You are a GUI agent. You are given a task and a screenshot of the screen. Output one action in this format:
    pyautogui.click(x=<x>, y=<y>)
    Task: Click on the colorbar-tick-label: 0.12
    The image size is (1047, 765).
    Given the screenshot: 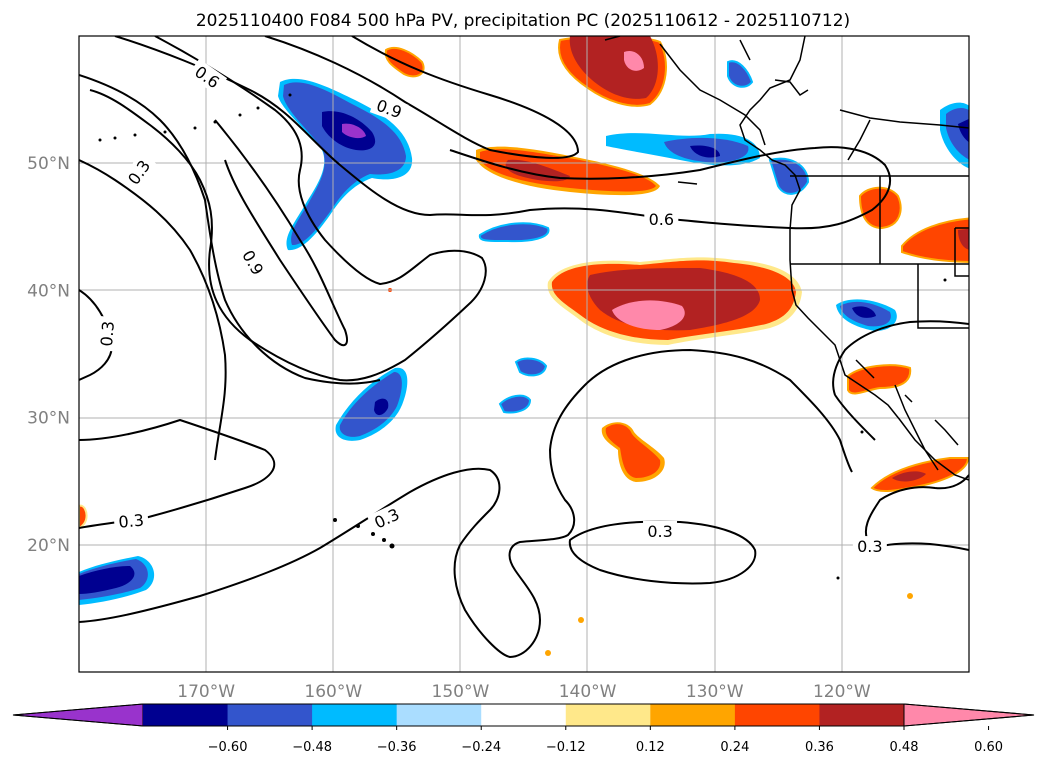 What is the action you would take?
    pyautogui.click(x=650, y=747)
    